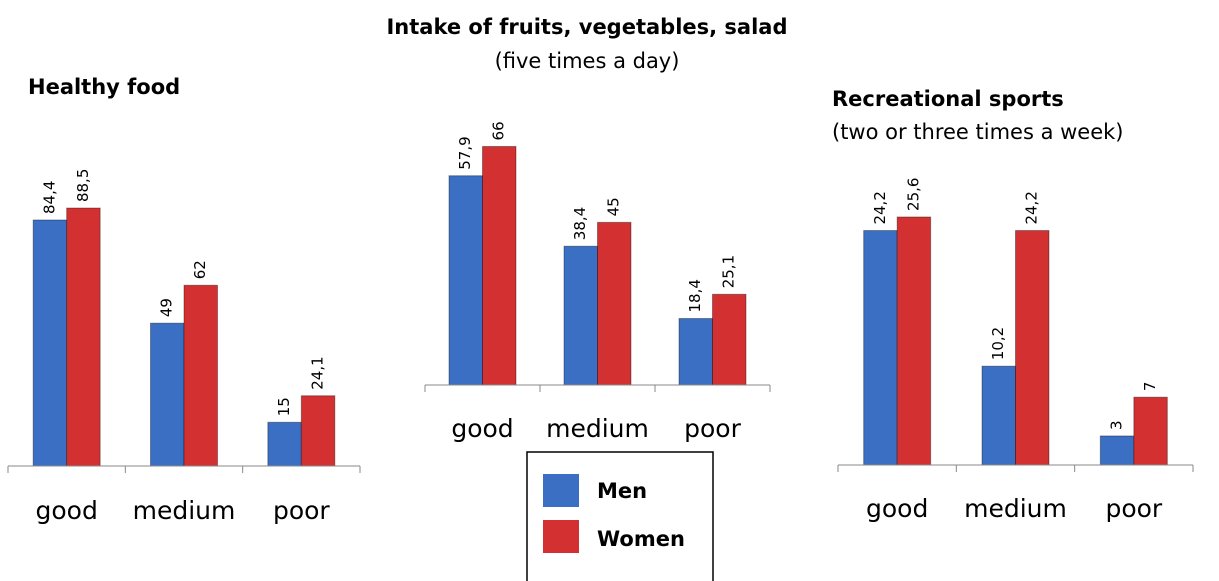 The height and width of the screenshot is (581, 1219). I want to click on data-label: 57,9, so click(465, 152).